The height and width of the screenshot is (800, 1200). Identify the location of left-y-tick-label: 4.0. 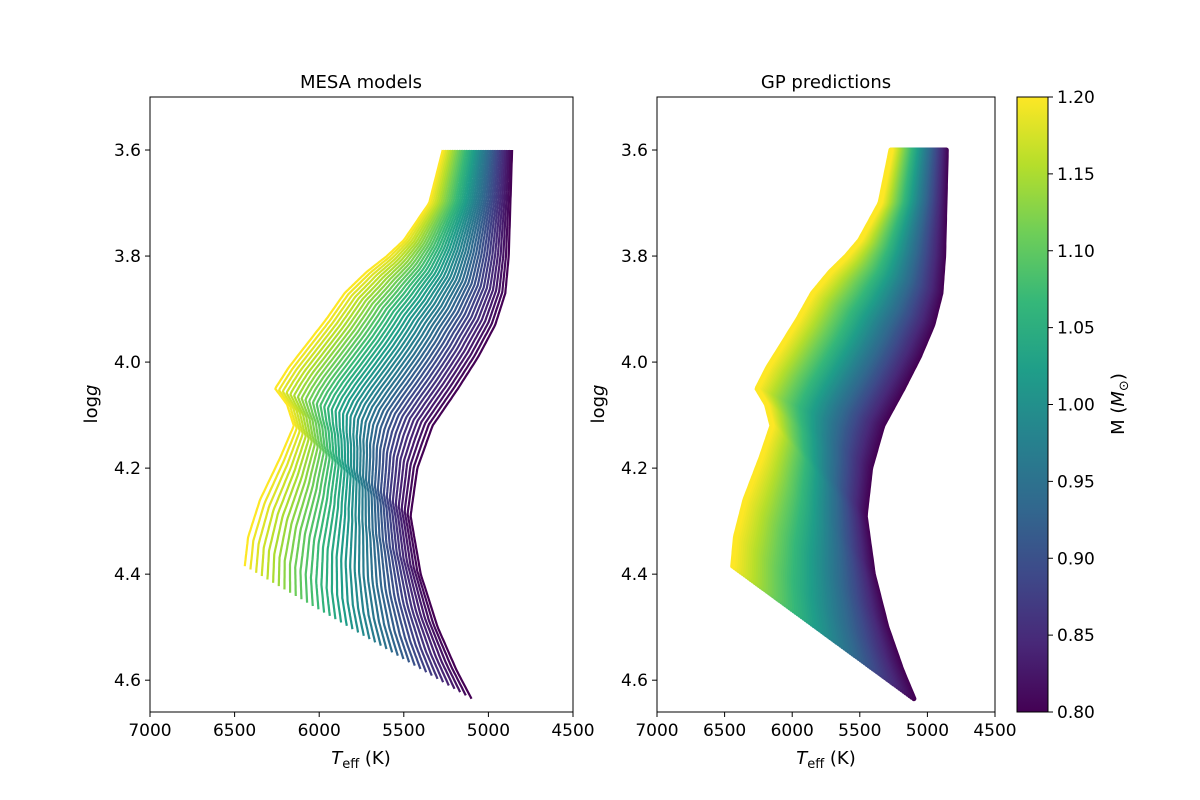
(127, 363).